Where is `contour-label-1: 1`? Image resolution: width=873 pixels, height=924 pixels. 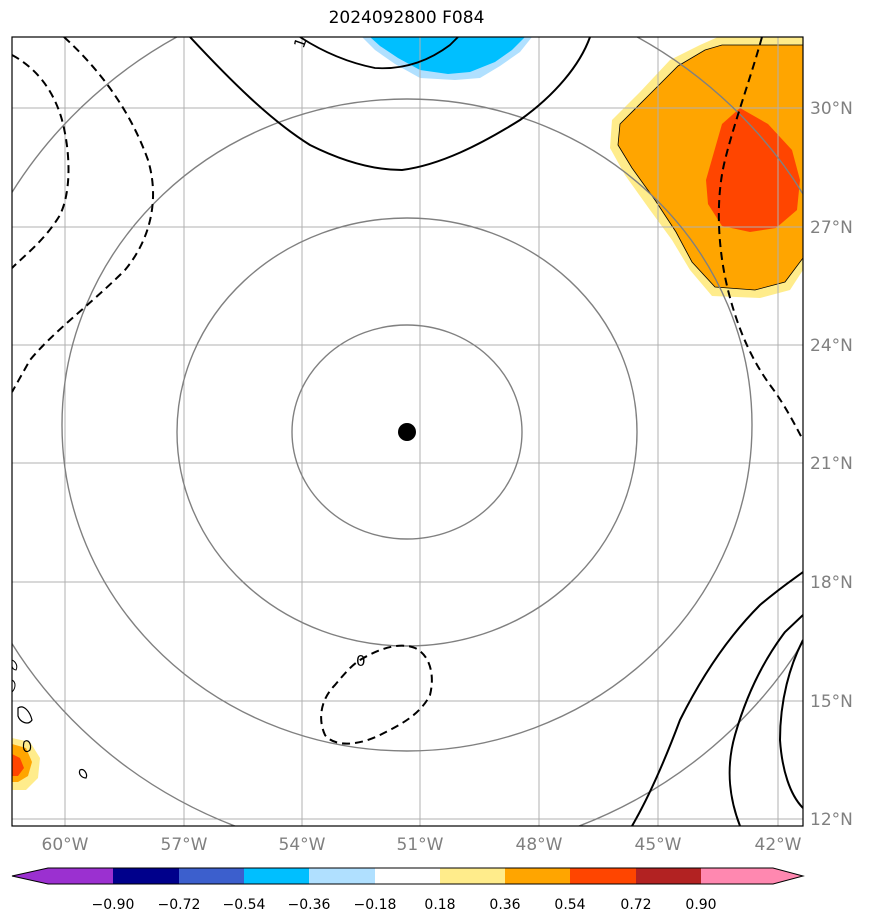 contour-label-1: 1 is located at coordinates (300, 42).